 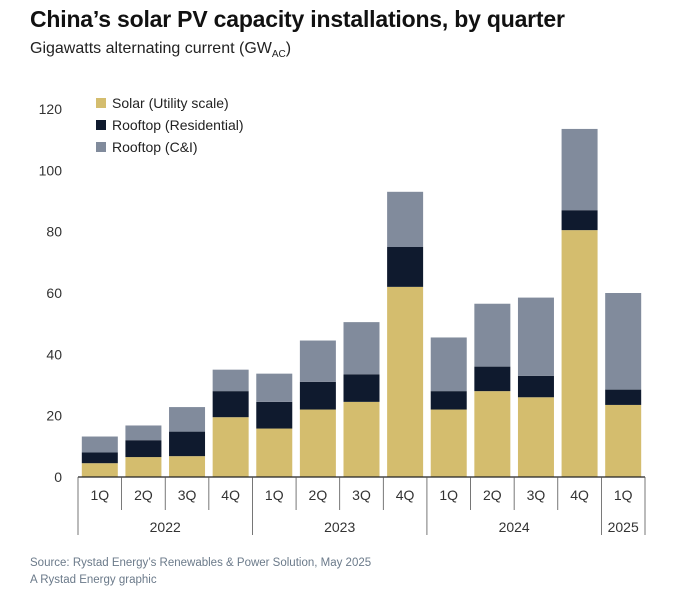 What do you see at coordinates (54, 416) in the screenshot?
I see `y-tick-label-2: 20` at bounding box center [54, 416].